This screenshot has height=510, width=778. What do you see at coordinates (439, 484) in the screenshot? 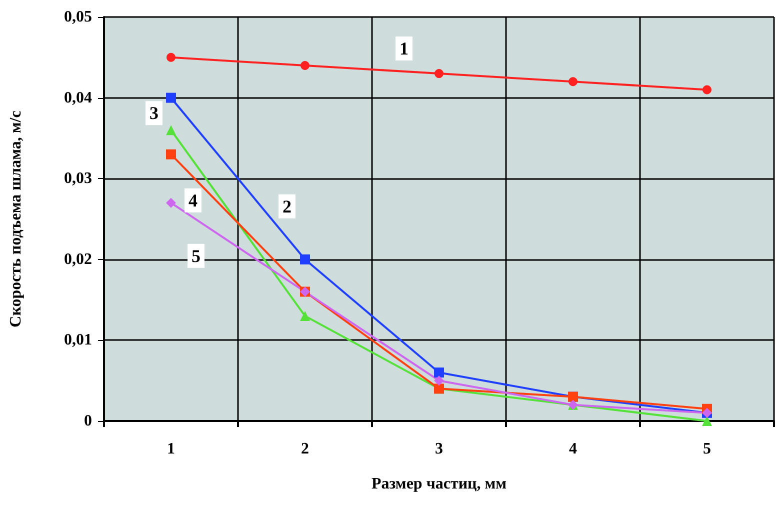
I see `x-axis-title: Размер частиц, мм` at bounding box center [439, 484].